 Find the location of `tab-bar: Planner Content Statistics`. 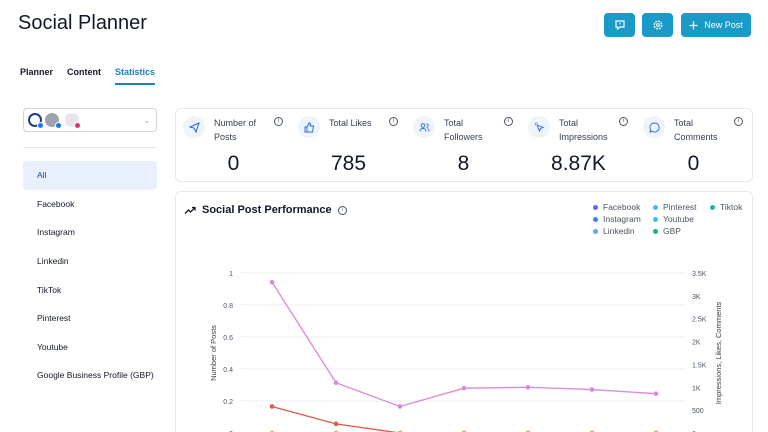

tab-bar: Planner Content Statistics is located at coordinates (88, 75).